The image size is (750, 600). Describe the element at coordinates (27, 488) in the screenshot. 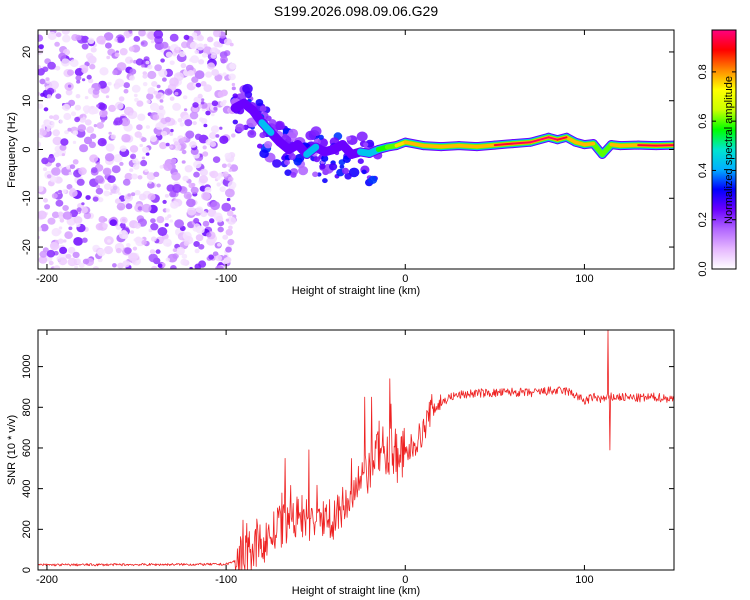

I see `y-tick-label: 400` at that location.